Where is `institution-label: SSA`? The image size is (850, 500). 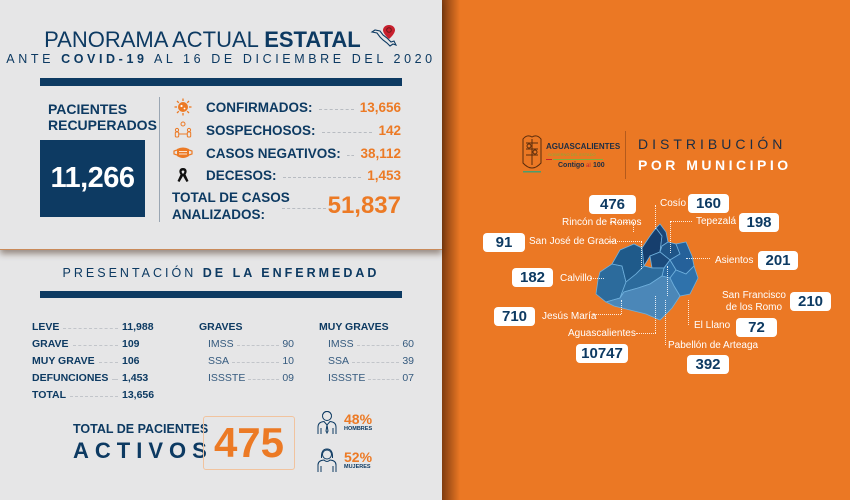
institution-label: SSA is located at coordinates (339, 360).